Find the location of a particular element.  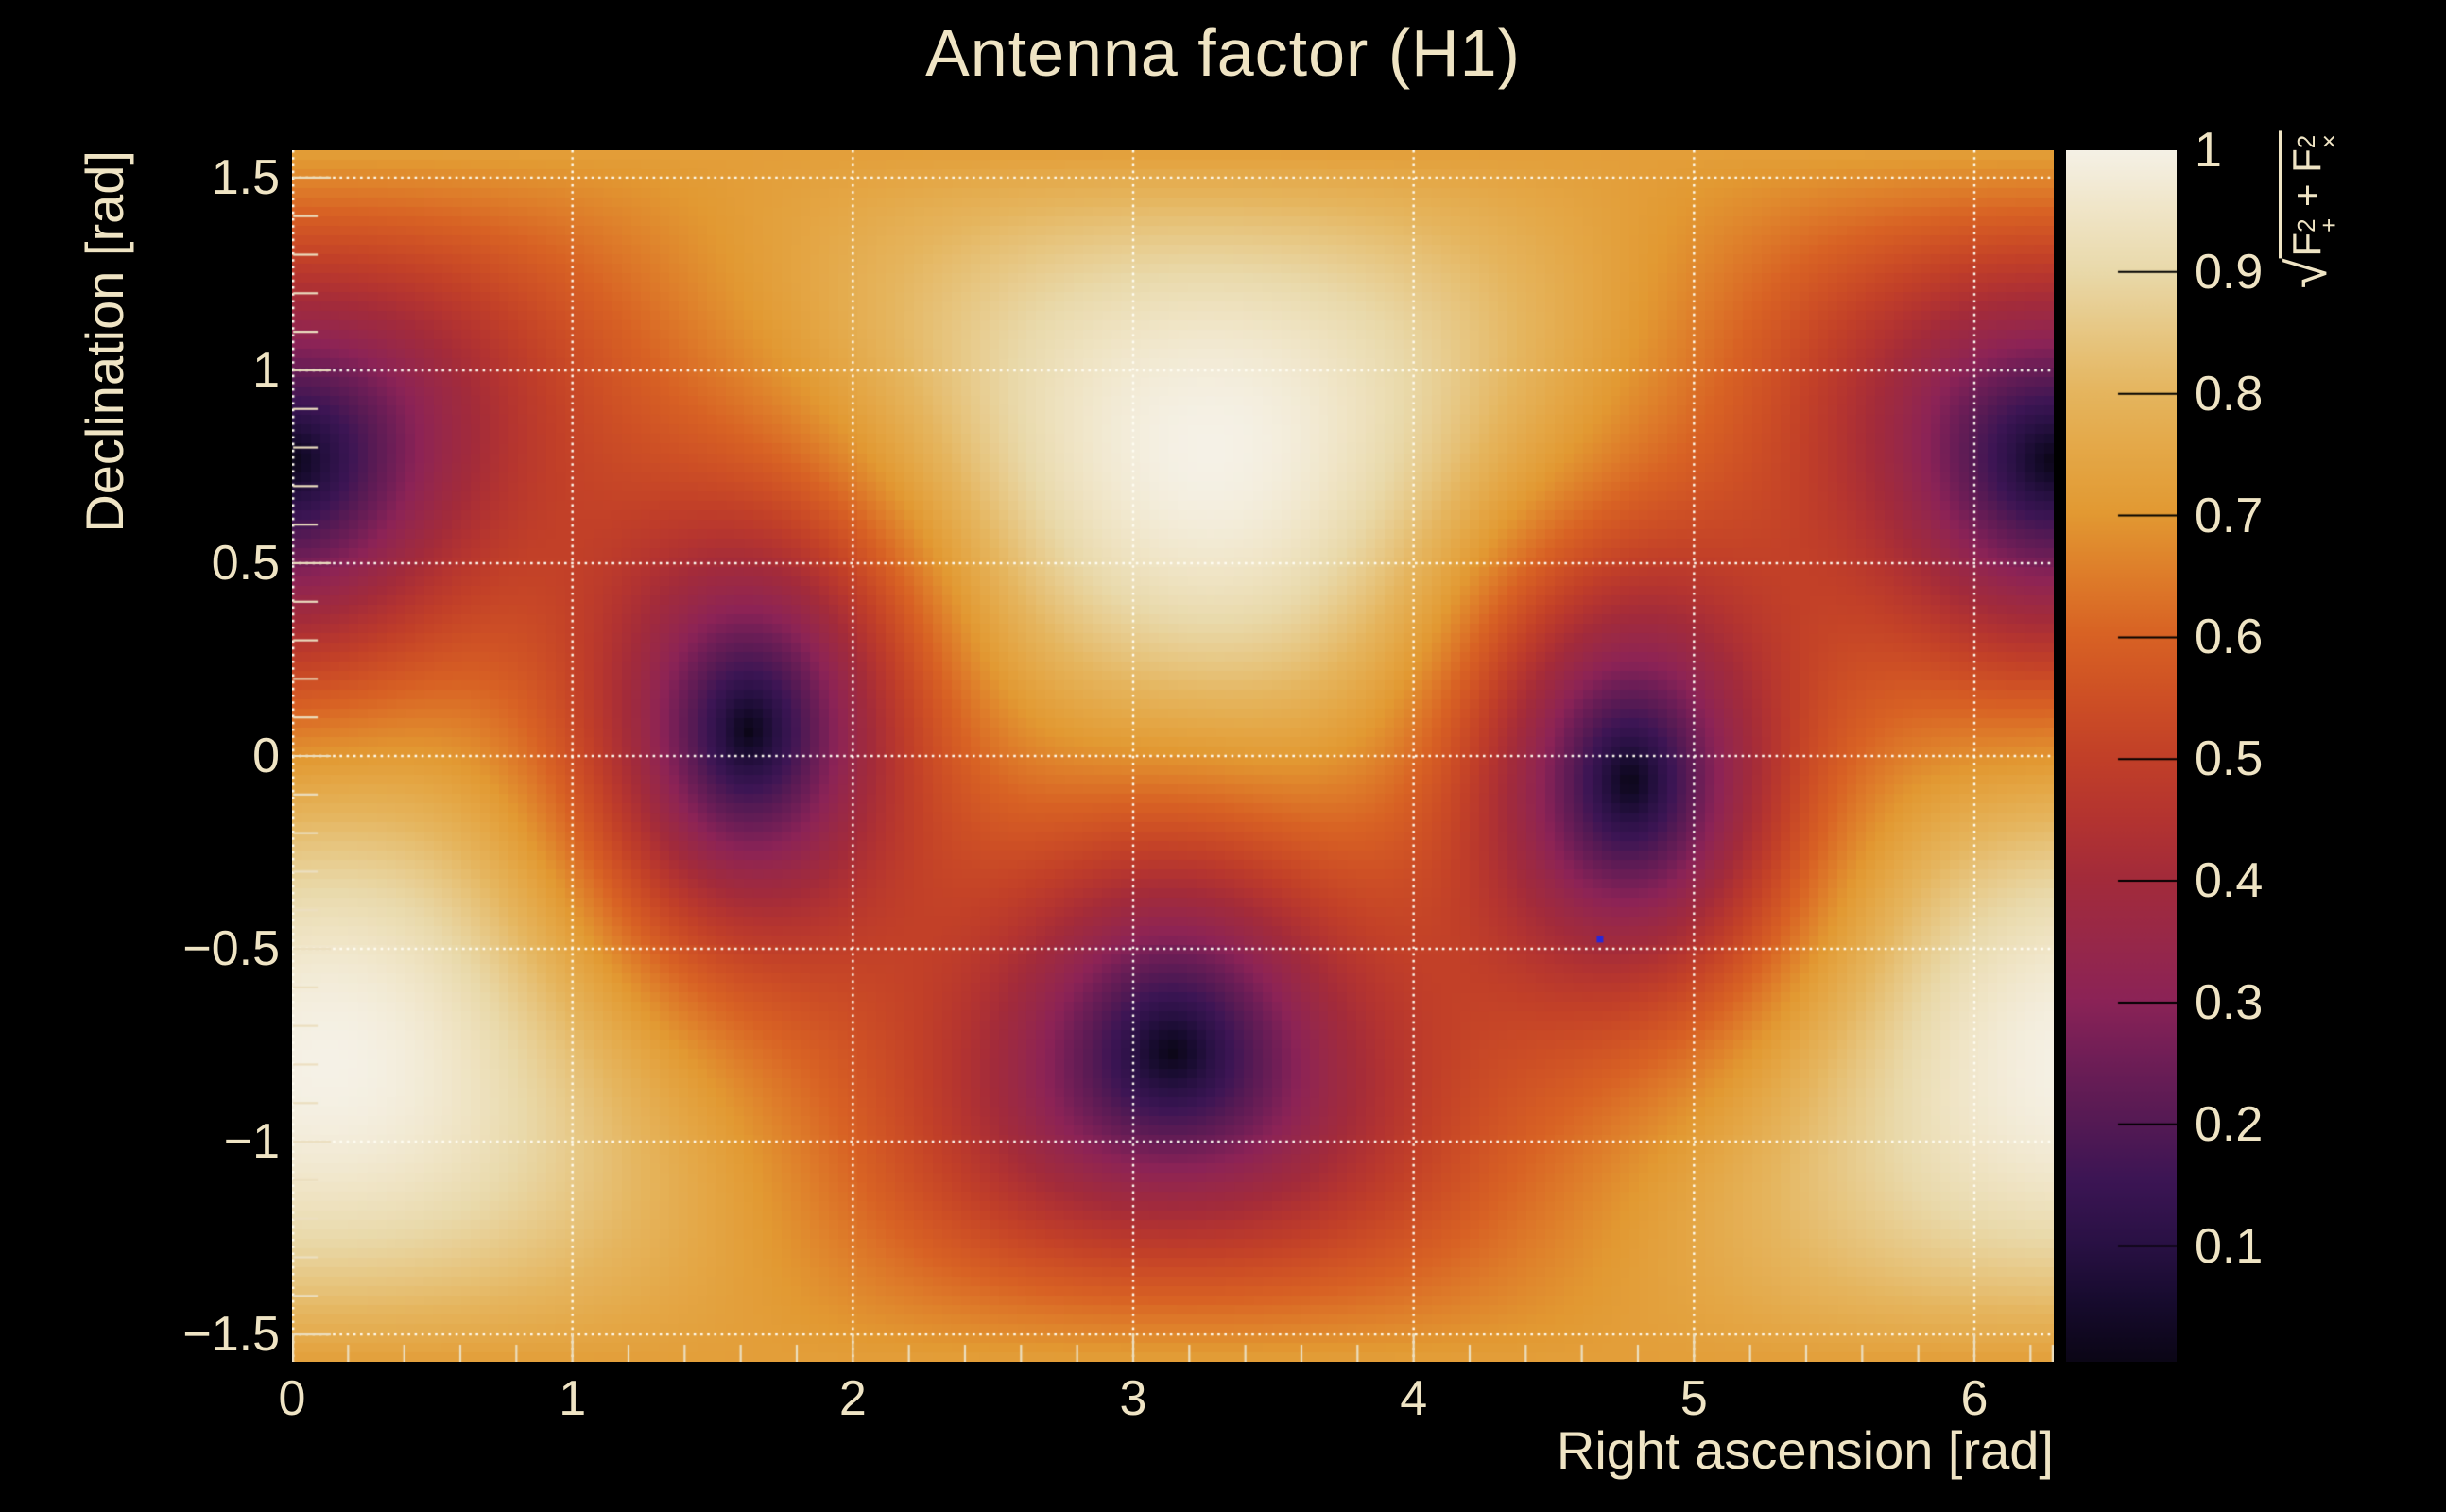

colorbar-tick-label: 0.2 is located at coordinates (2229, 1124).